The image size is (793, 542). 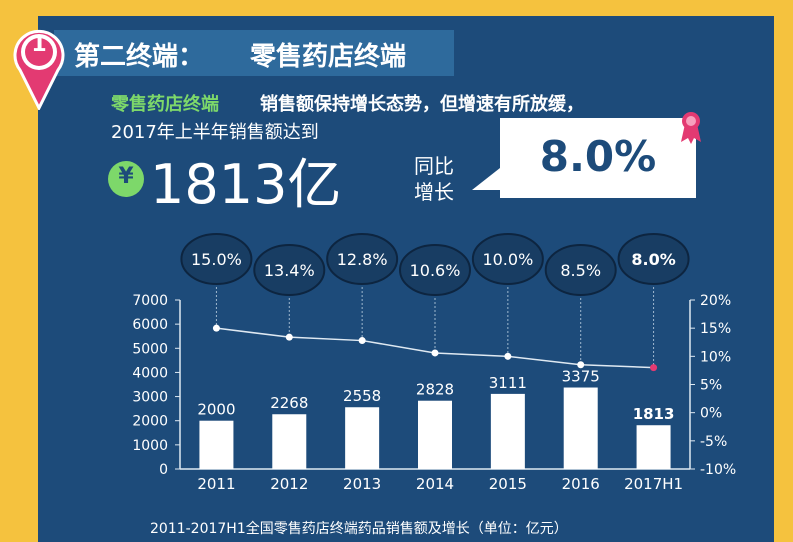 What do you see at coordinates (150, 349) in the screenshot?
I see `y-tick-label: 5000` at bounding box center [150, 349].